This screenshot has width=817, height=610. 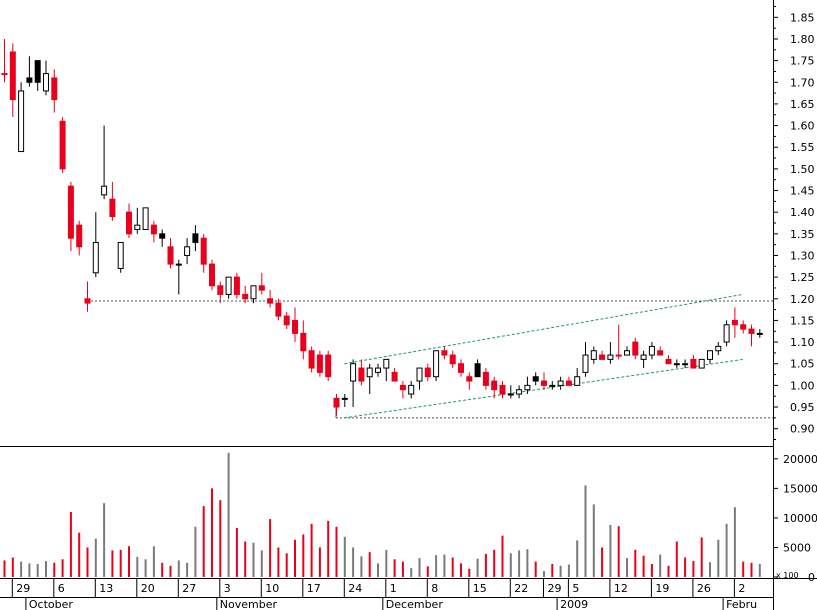 I want to click on y-tick-label: 1.55, so click(x=802, y=147).